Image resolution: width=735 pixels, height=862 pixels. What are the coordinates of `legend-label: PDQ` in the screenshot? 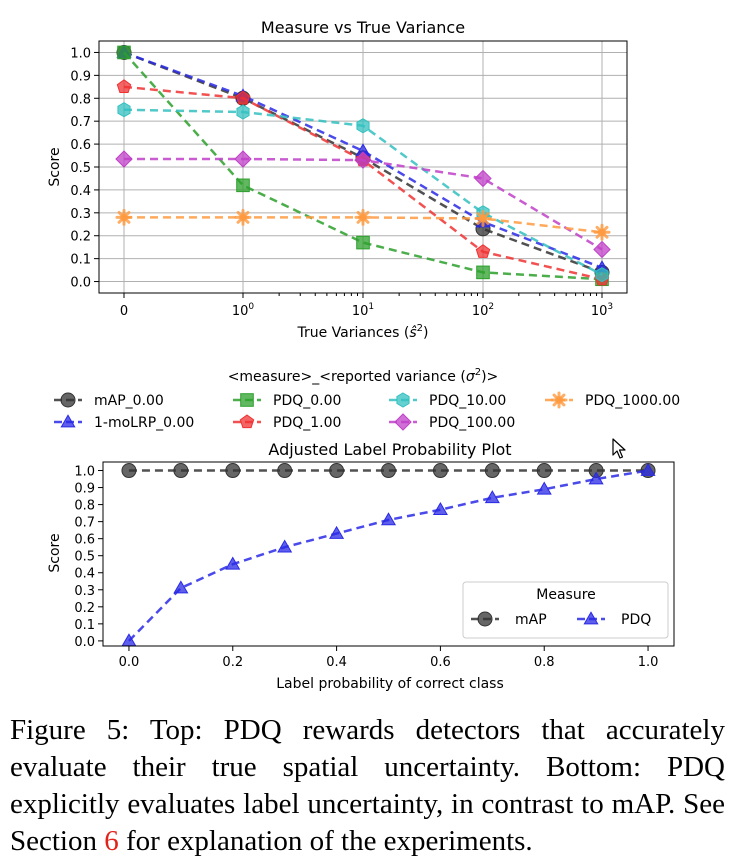 It's located at (636, 620).